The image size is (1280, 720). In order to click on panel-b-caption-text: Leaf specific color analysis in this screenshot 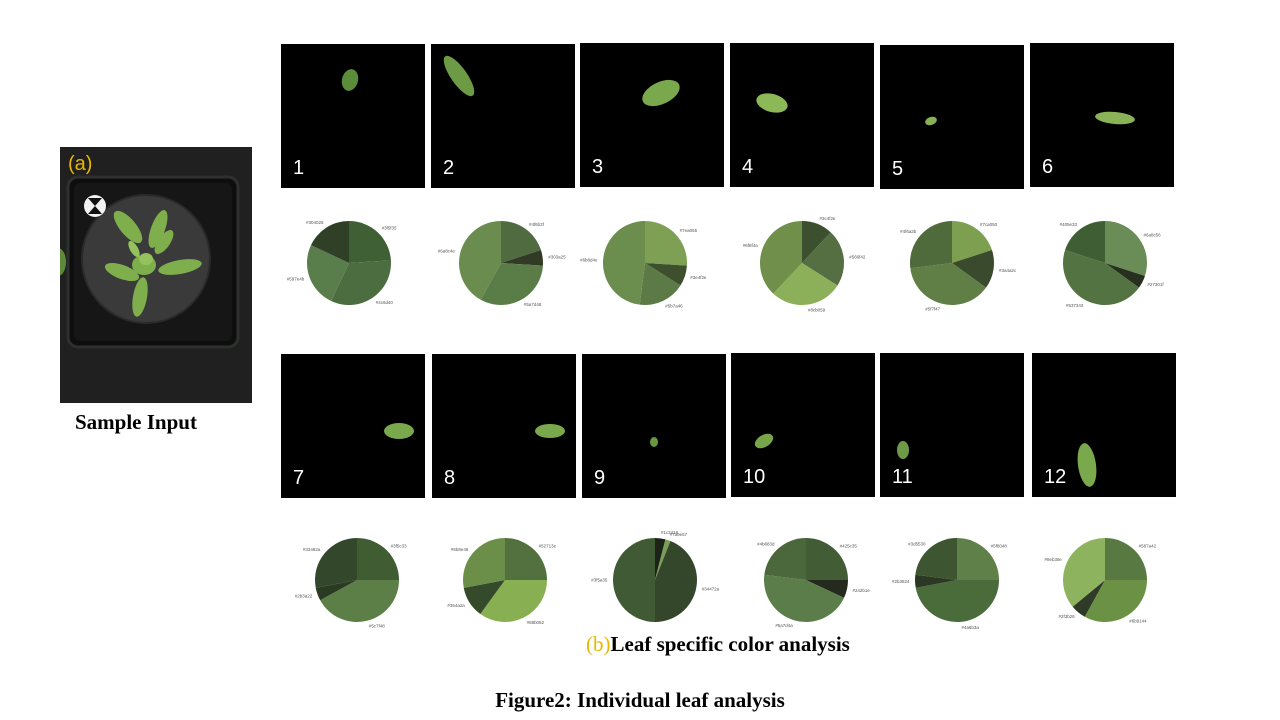, I will do `click(730, 644)`.